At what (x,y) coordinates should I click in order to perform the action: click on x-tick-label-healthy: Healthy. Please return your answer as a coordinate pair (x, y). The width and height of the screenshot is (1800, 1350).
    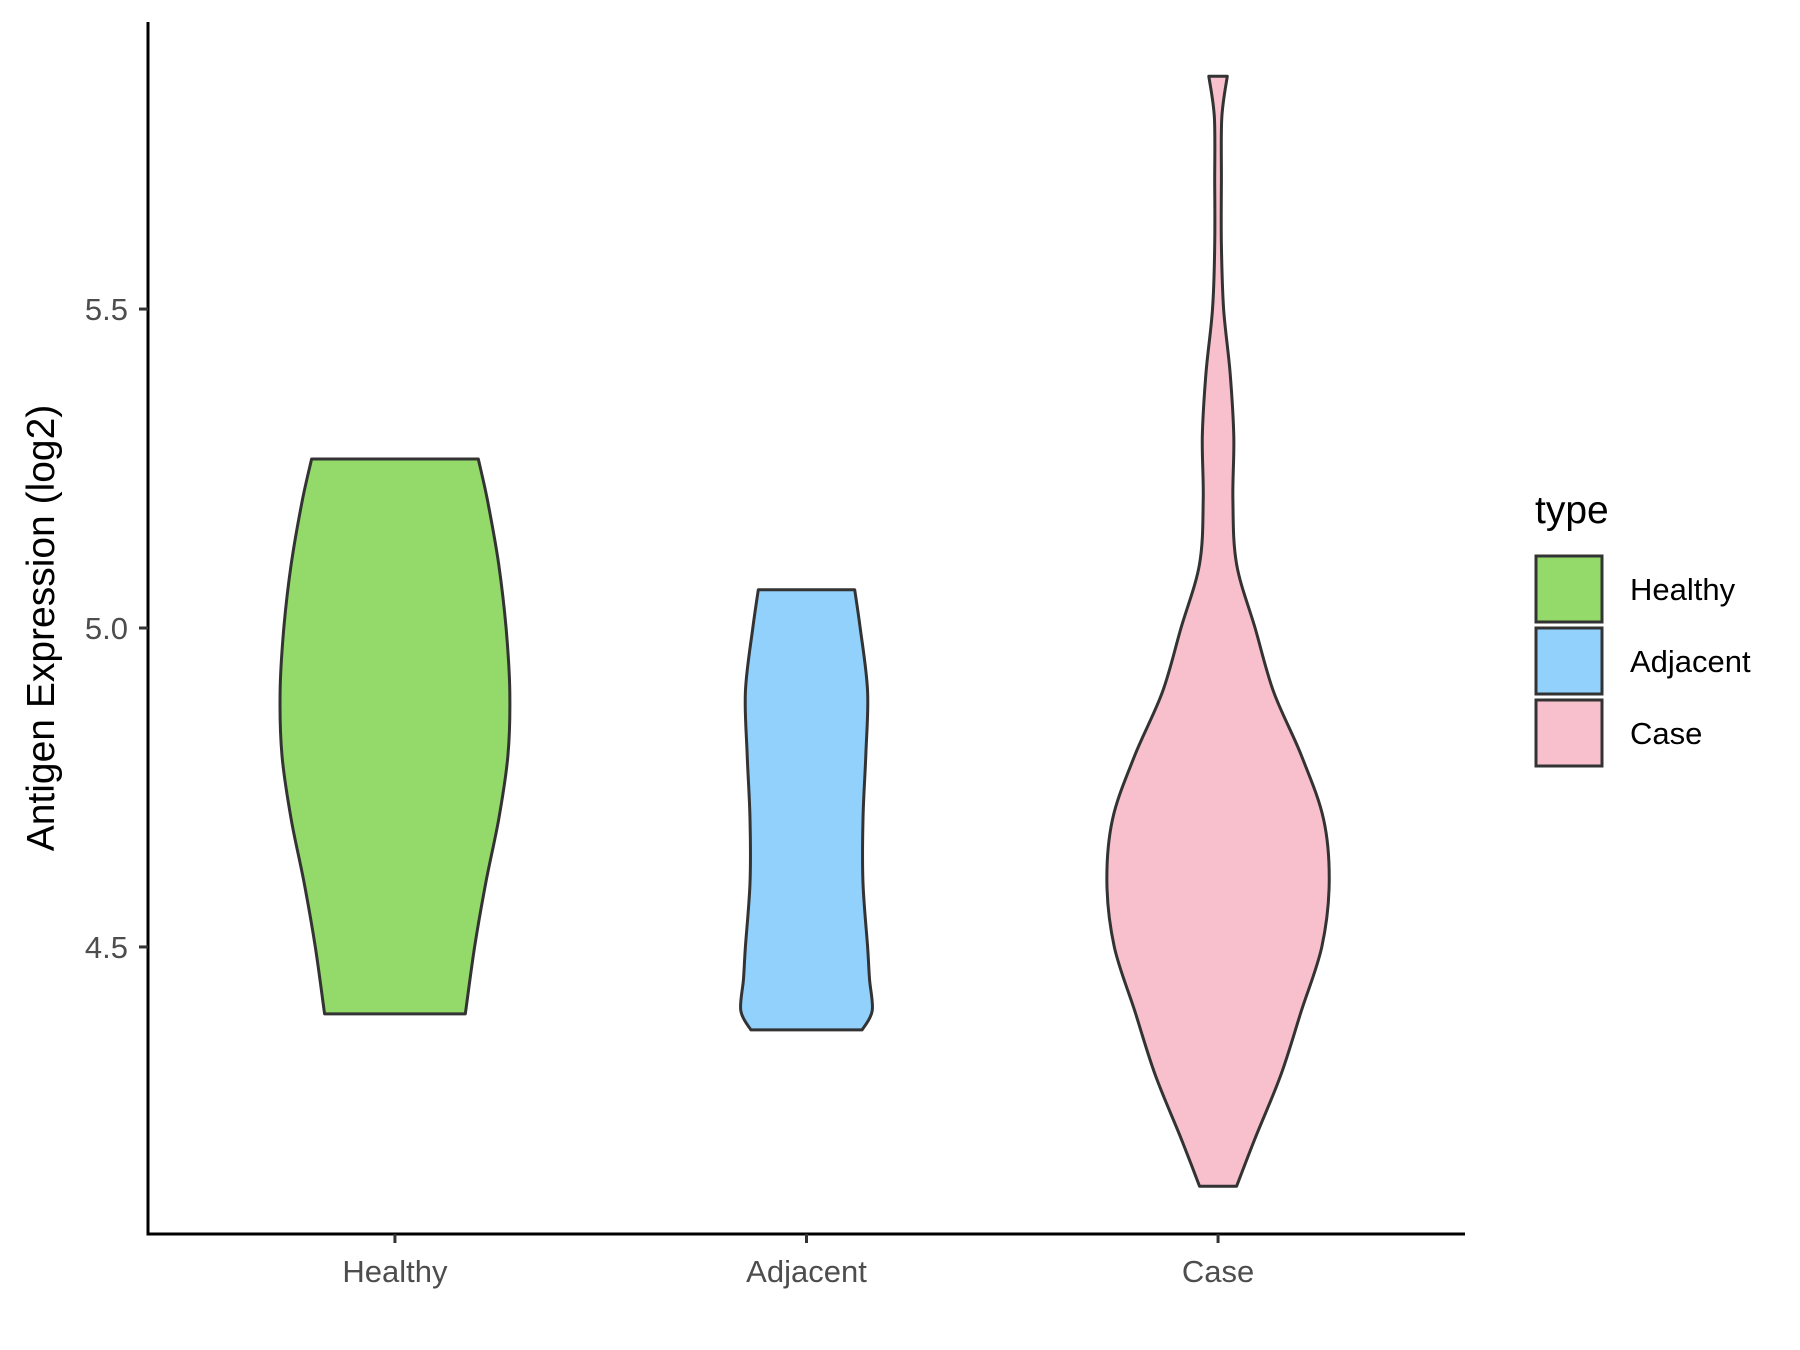
    Looking at the image, I should click on (395, 1271).